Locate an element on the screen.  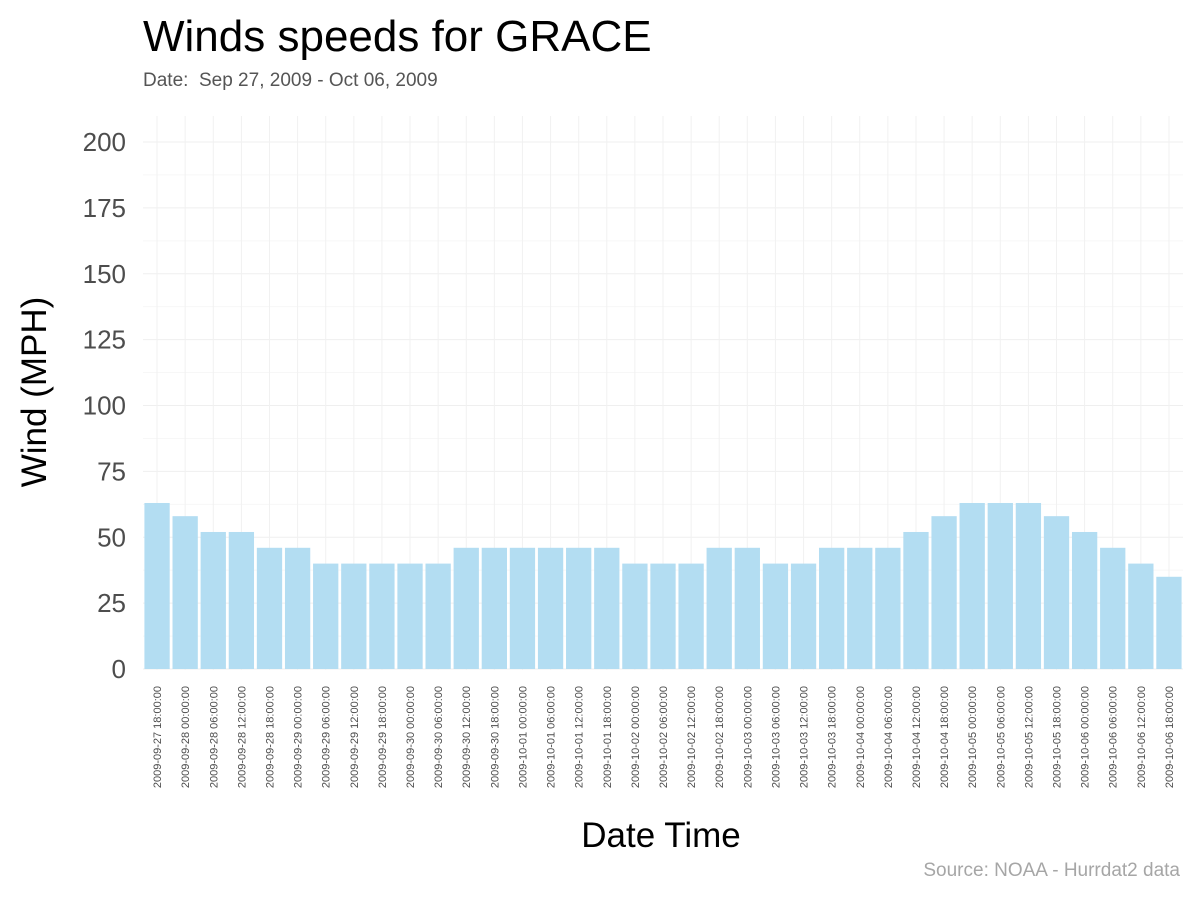
x-tick-label: 2009-09-29 06:00:00 is located at coordinates (327, 737).